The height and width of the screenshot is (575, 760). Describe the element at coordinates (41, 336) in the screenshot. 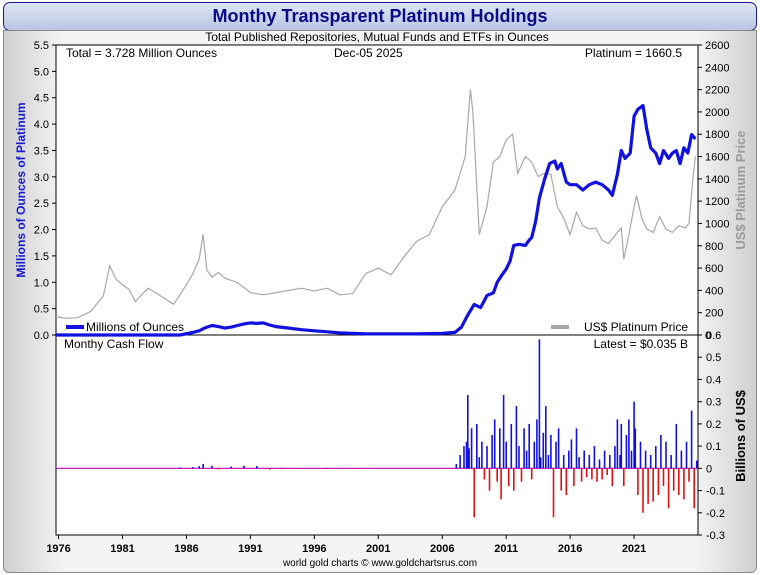

I see `left-tick-label: 0.0` at that location.